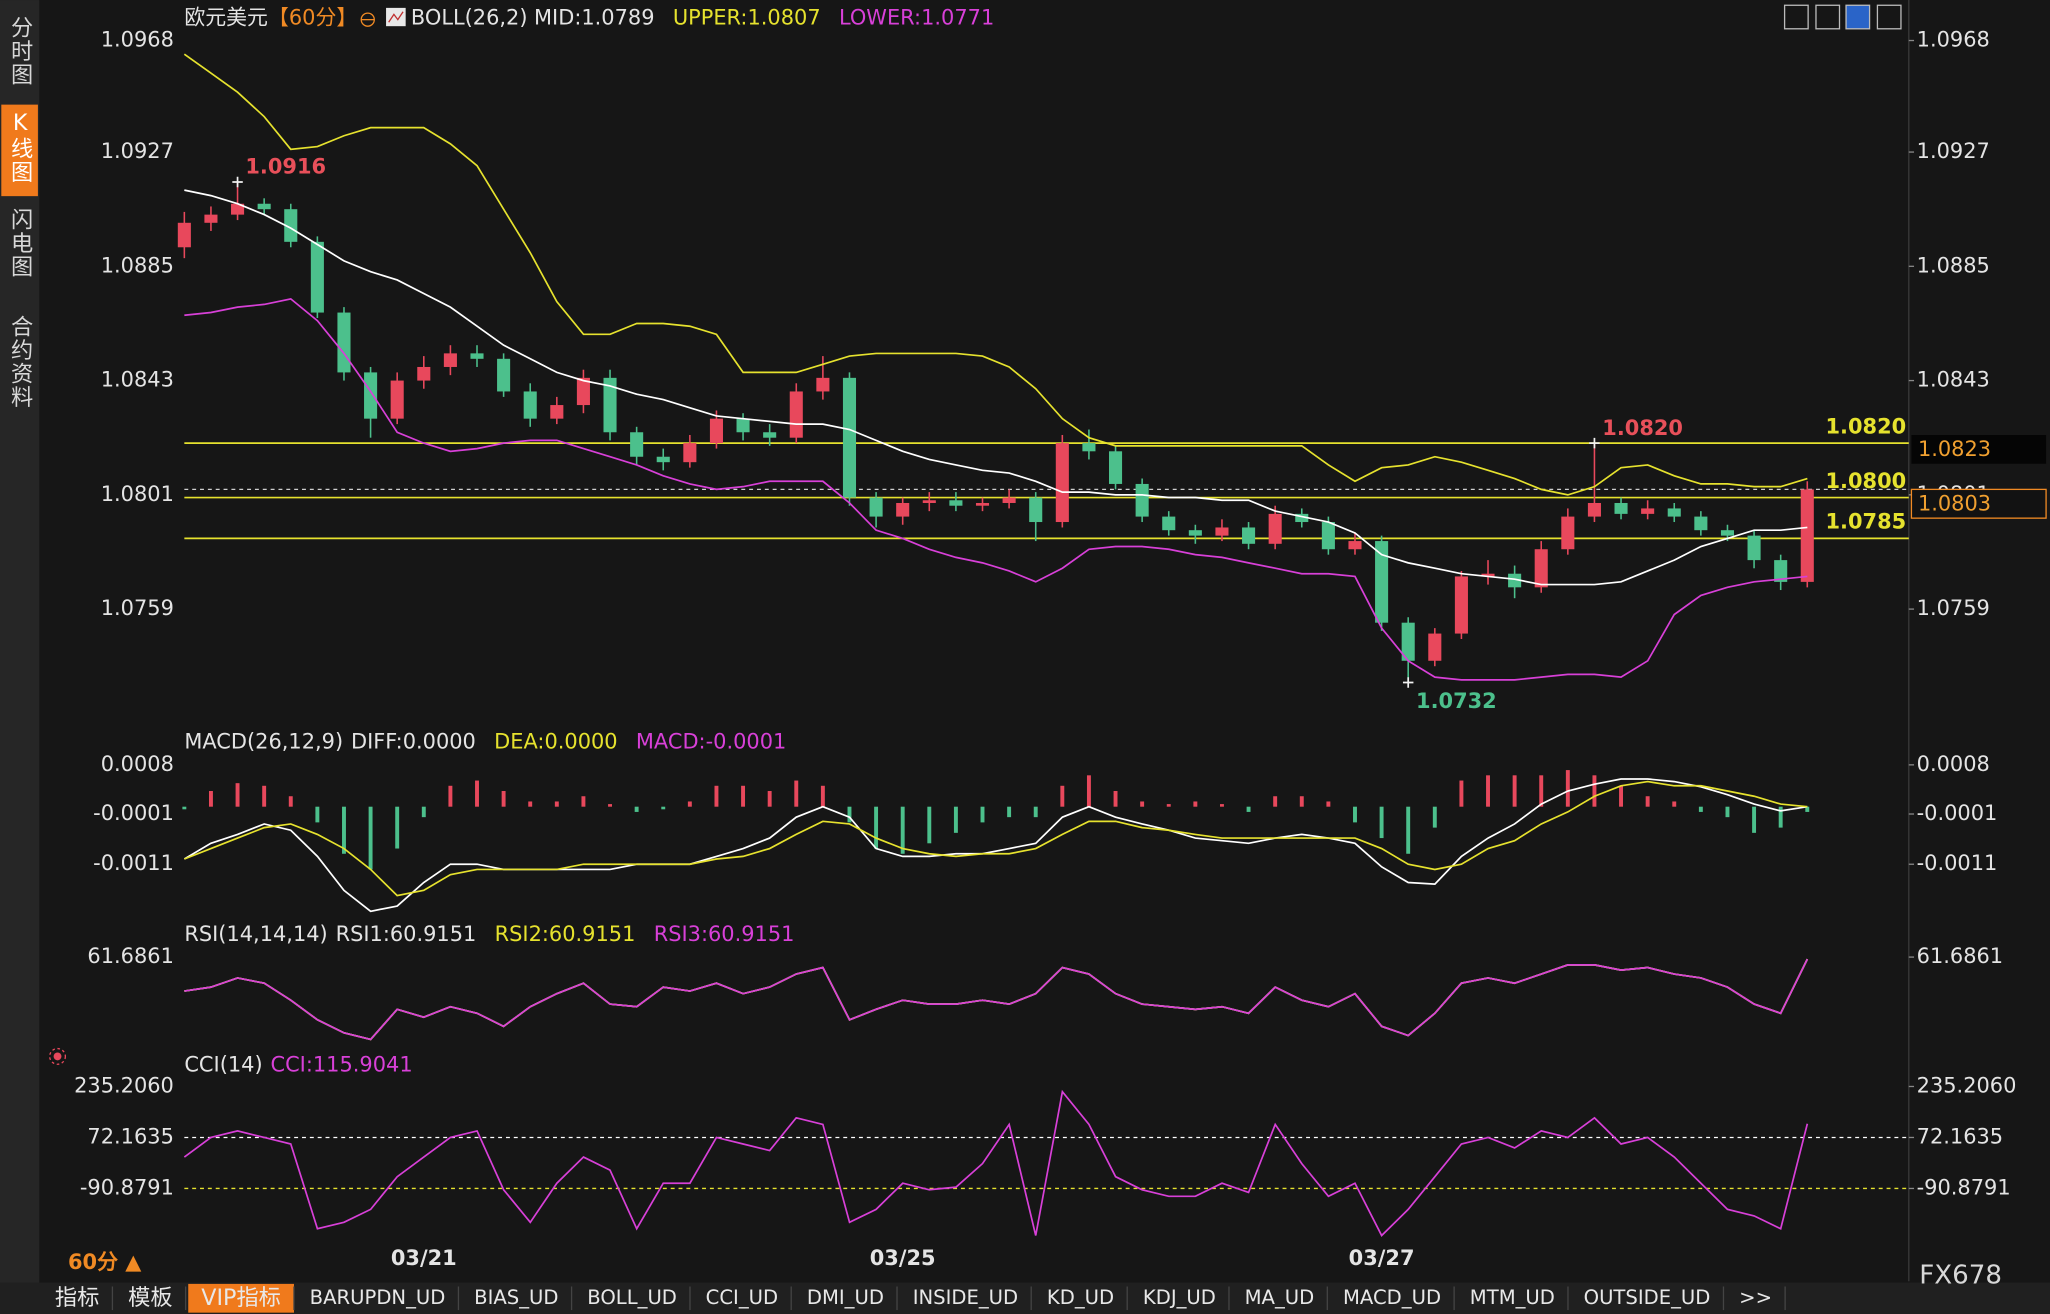  Describe the element at coordinates (285, 167) in the screenshot. I see `extreme-label: 1.0916` at that location.